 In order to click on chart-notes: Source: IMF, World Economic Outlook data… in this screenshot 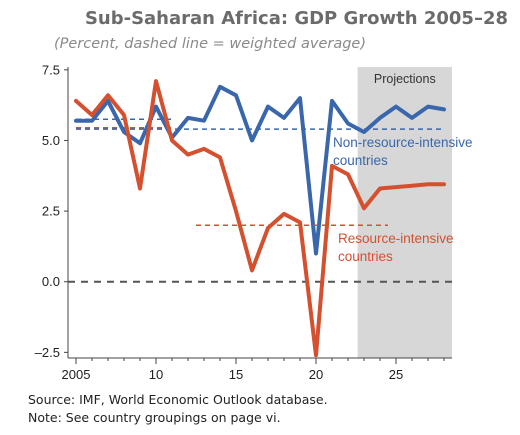, I will do `click(178, 409)`.